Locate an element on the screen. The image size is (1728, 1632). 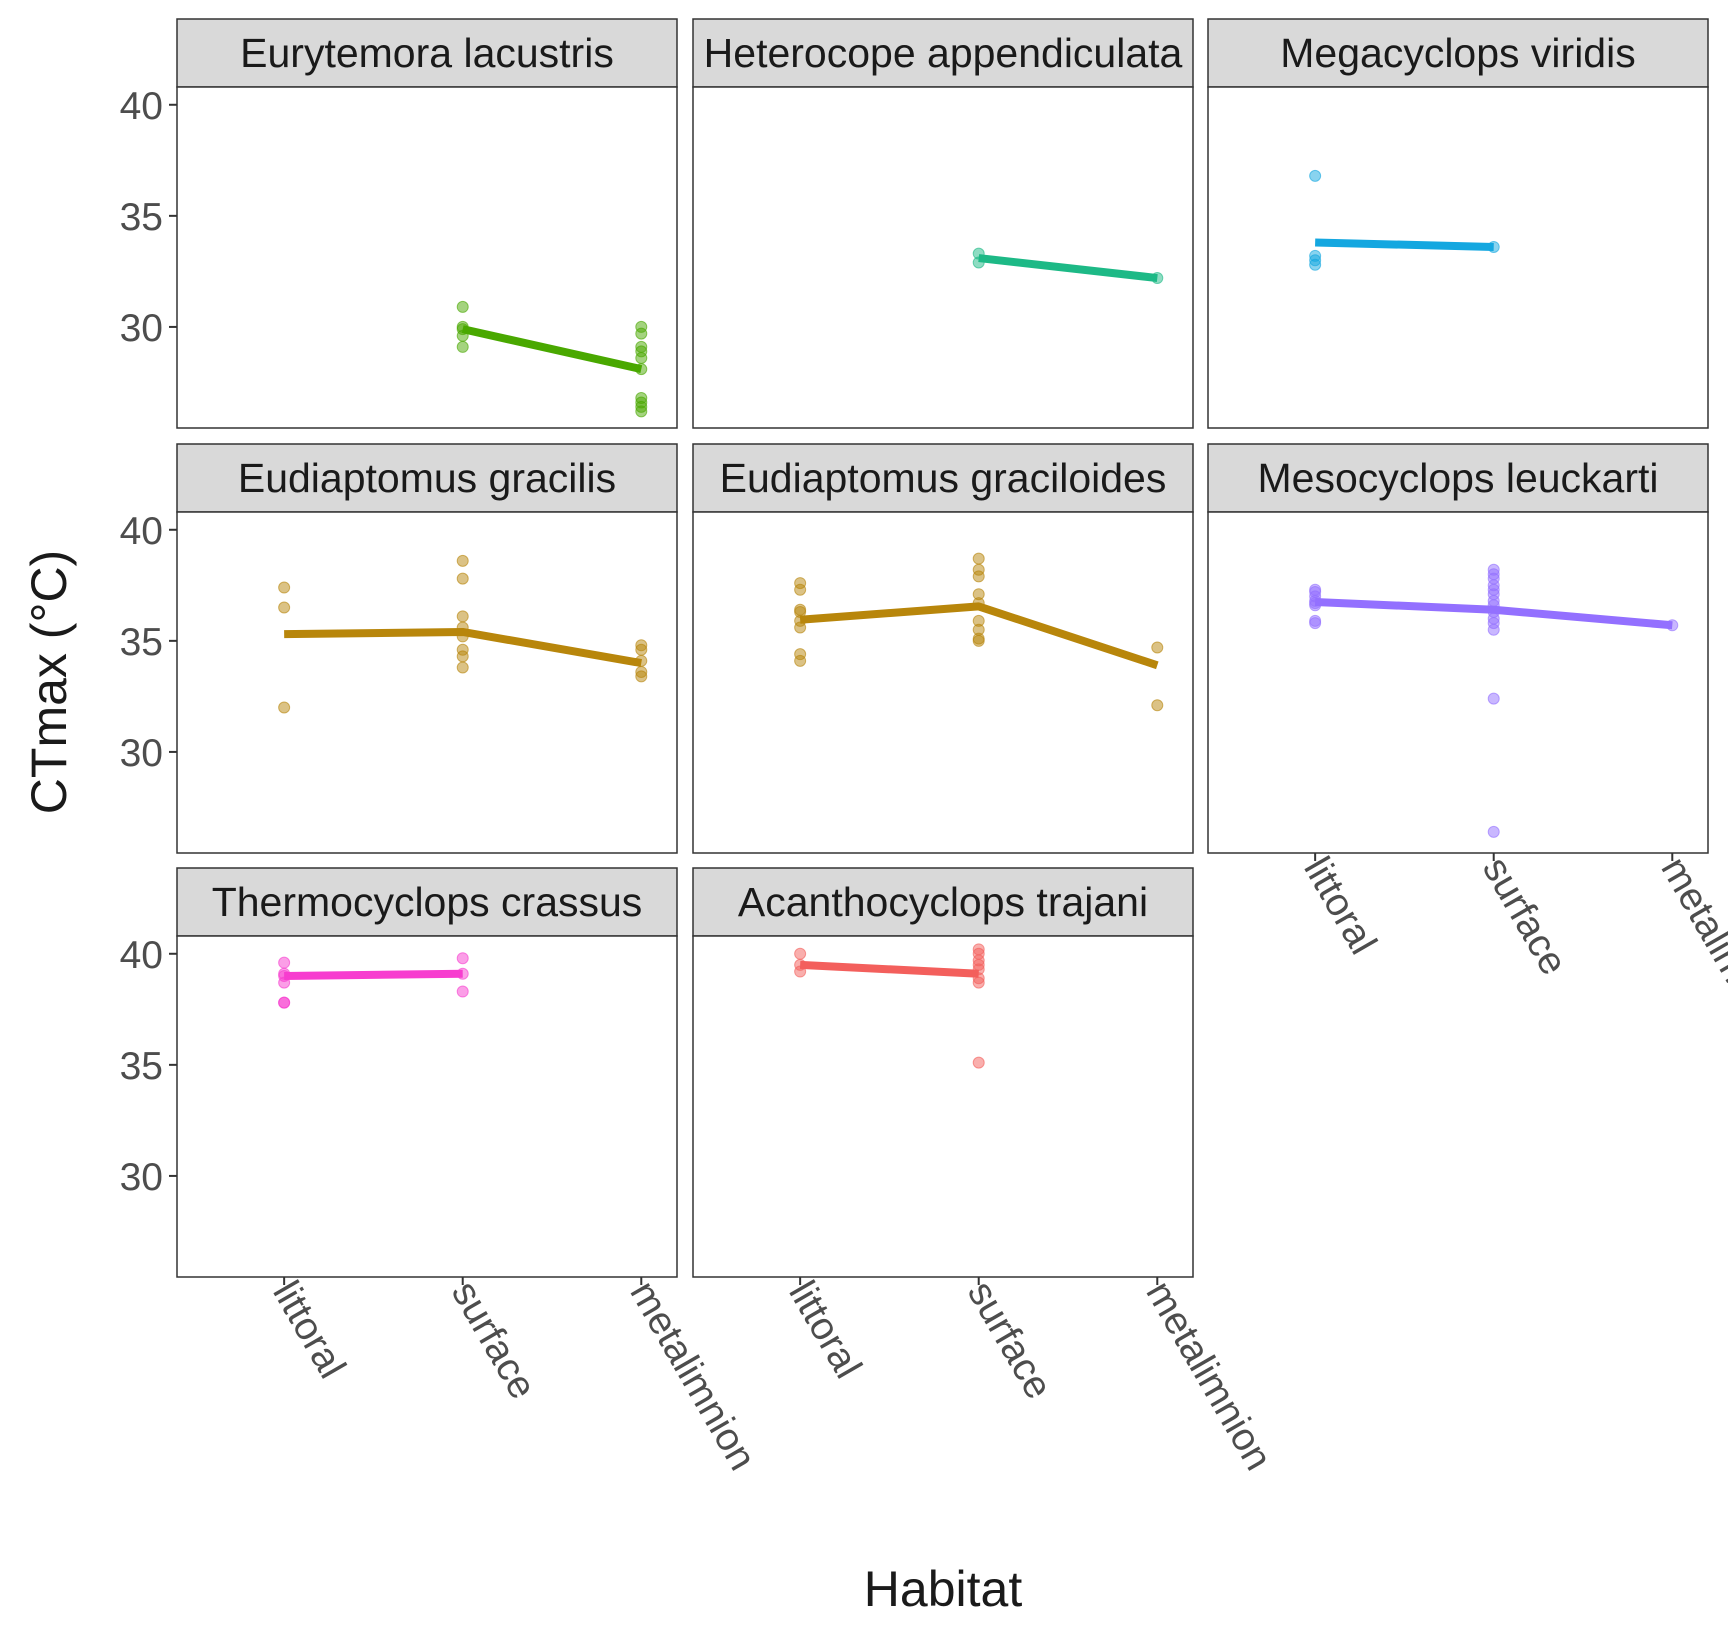
facet-title: Eurytemora lacustris is located at coordinates (427, 53).